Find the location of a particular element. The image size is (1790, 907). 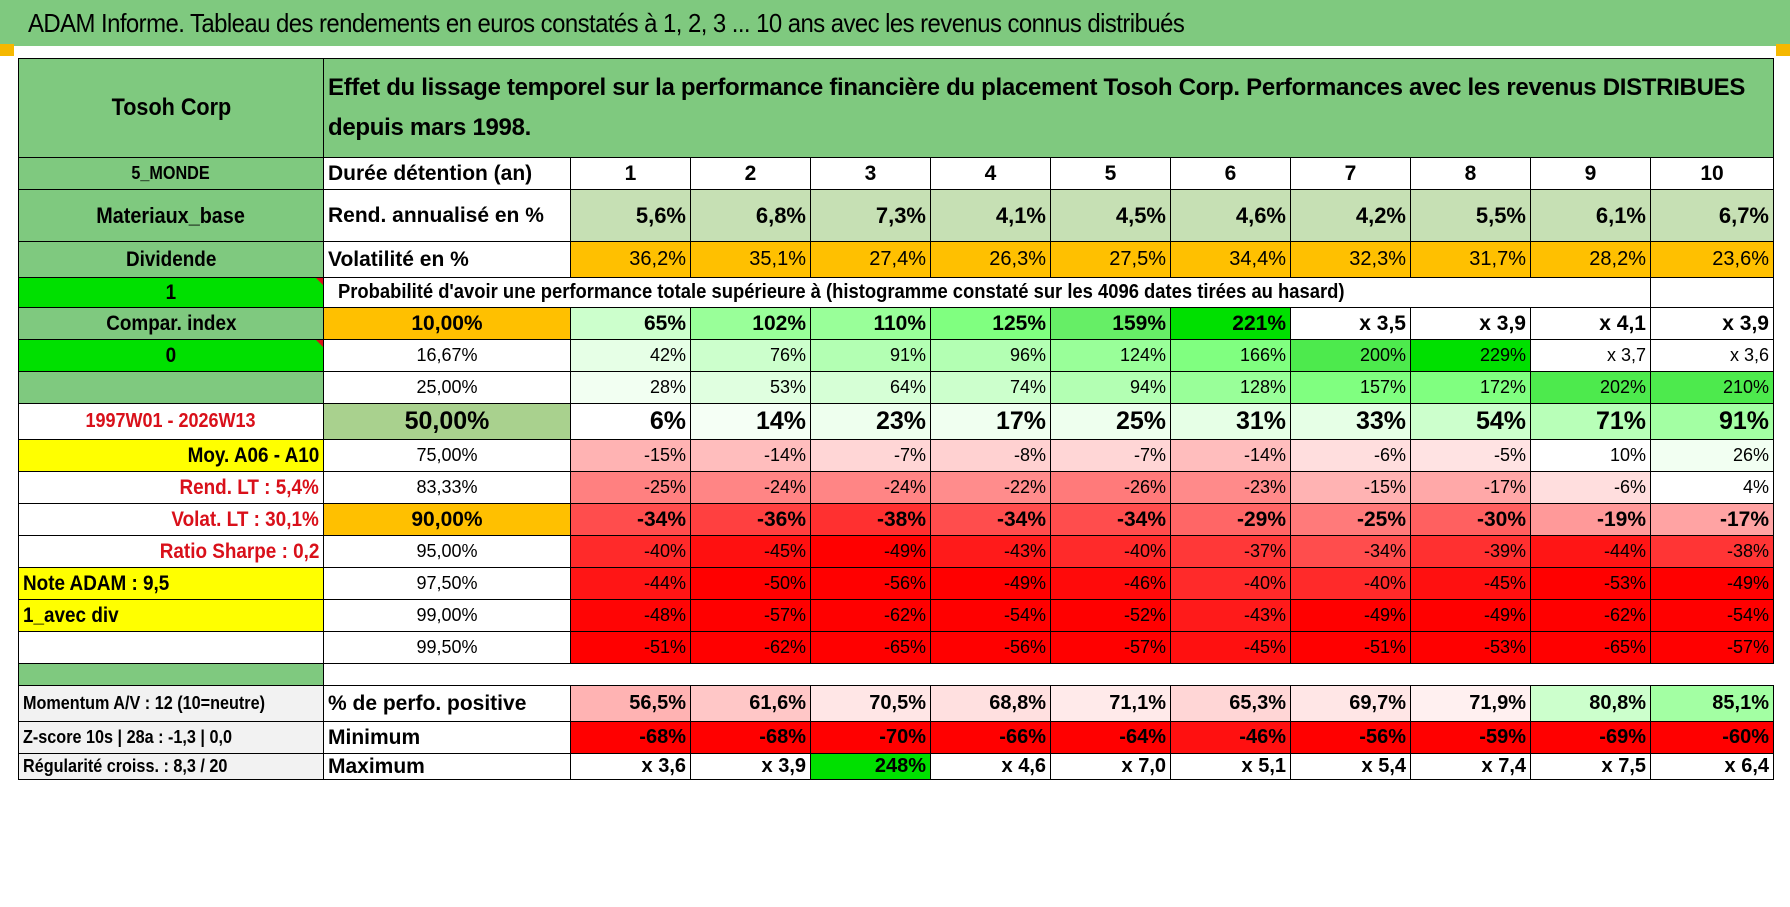

duration-label: Durée détention (an) is located at coordinates (447, 174).